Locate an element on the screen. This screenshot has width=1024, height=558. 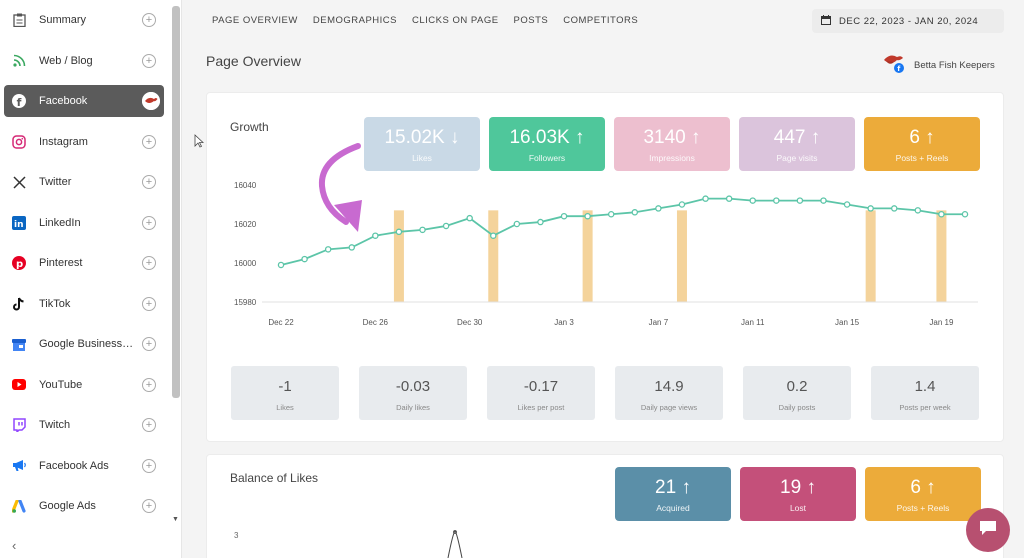
add-linkedin-plus-icon: + is located at coordinates (149, 222).